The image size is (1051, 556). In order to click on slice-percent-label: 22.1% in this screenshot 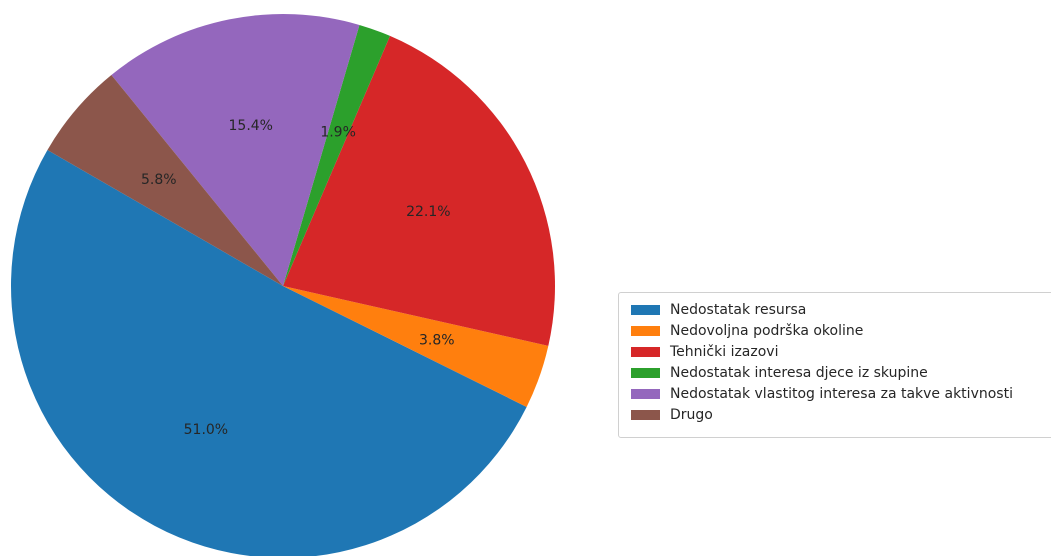, I will do `click(428, 212)`.